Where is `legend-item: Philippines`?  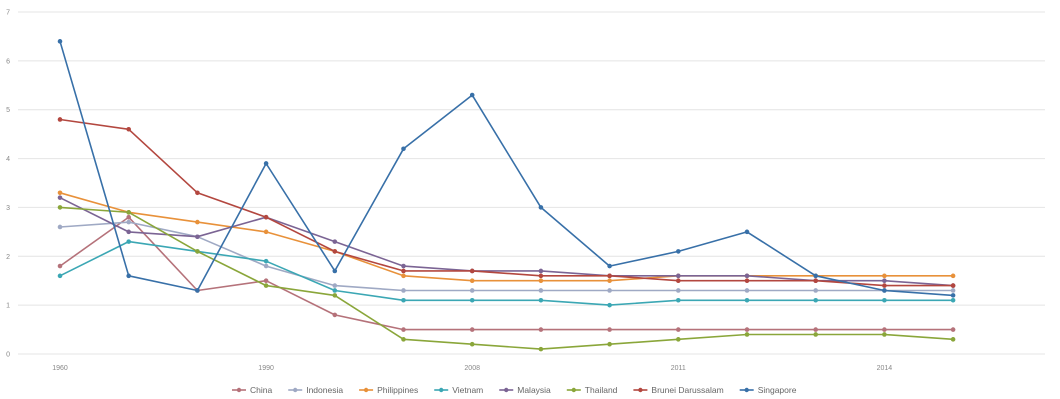 legend-item: Philippines is located at coordinates (388, 390).